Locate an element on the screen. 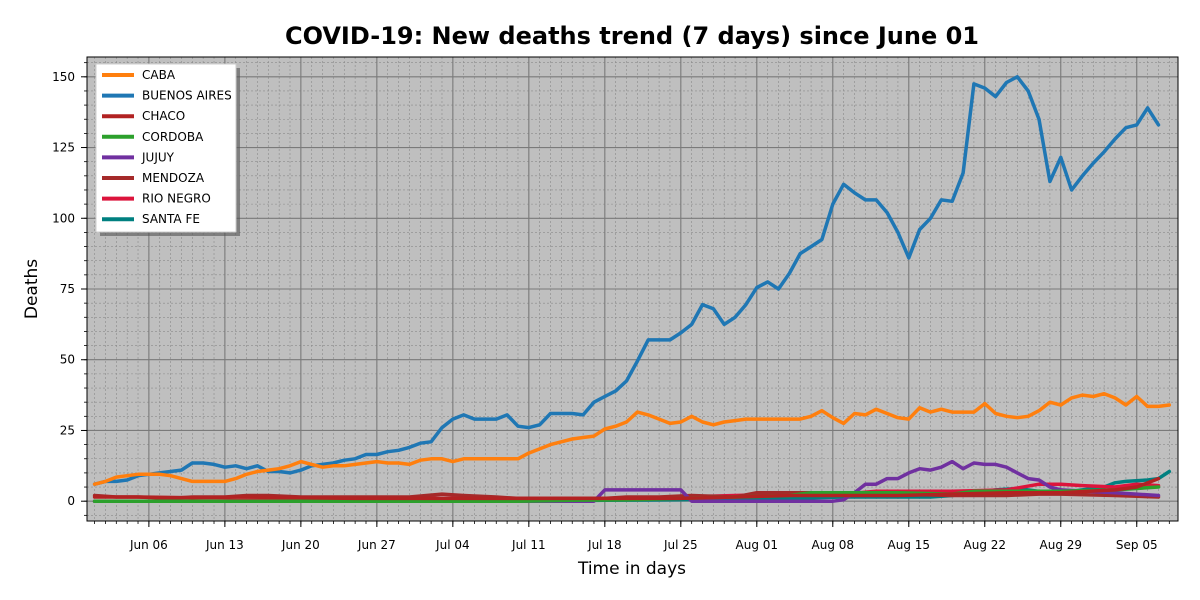 The height and width of the screenshot is (600, 1200). y-axis: 0 25 50 75 100 125 150 is located at coordinates (69, 289).